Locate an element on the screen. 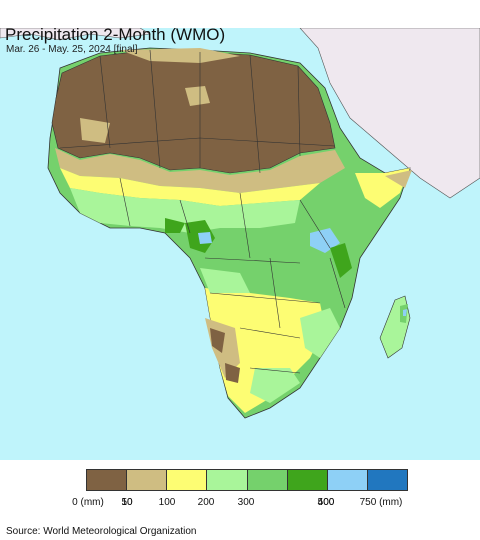  sahel-tan-band is located at coordinates (200, 170).